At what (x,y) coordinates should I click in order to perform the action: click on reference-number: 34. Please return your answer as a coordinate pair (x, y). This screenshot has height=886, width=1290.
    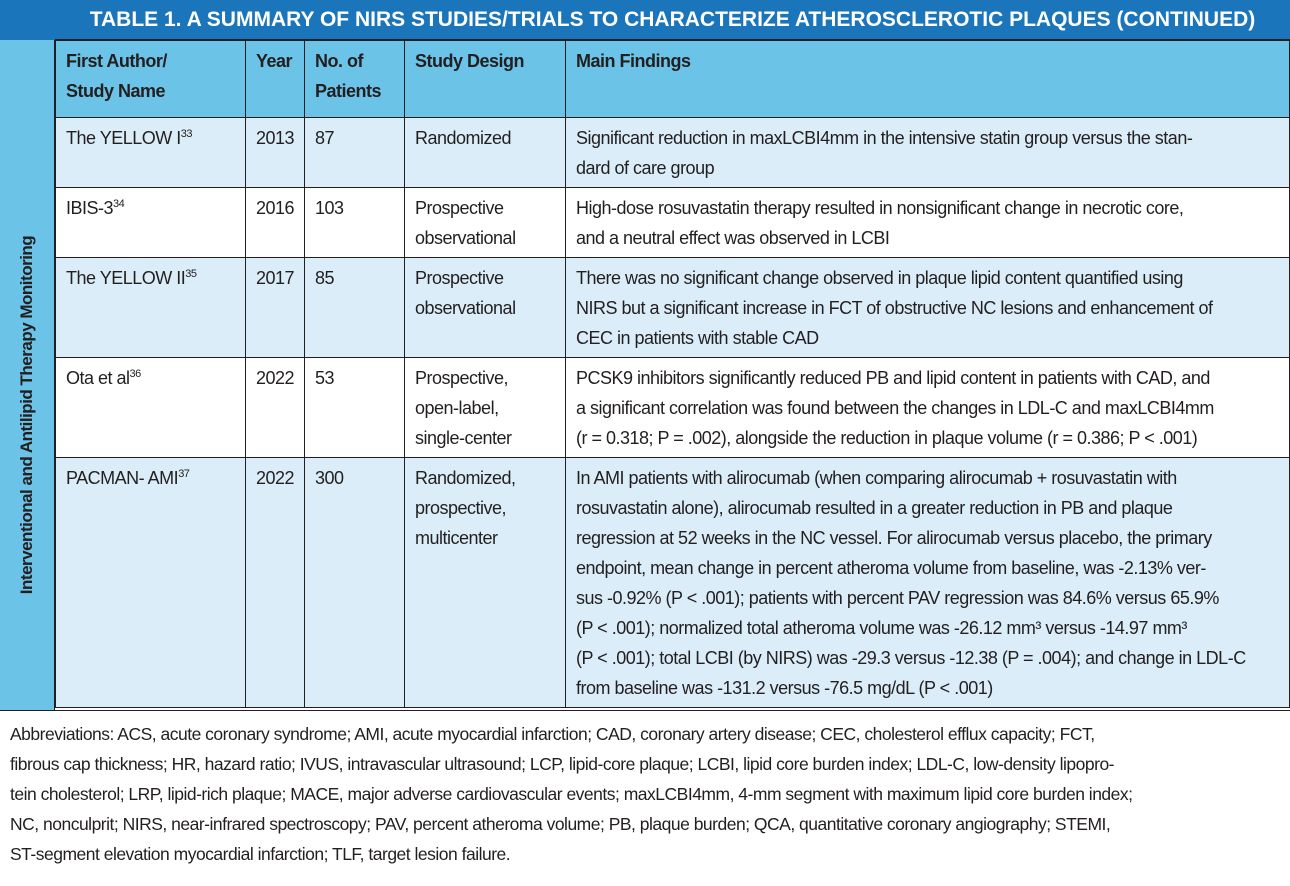
    Looking at the image, I should click on (119, 204).